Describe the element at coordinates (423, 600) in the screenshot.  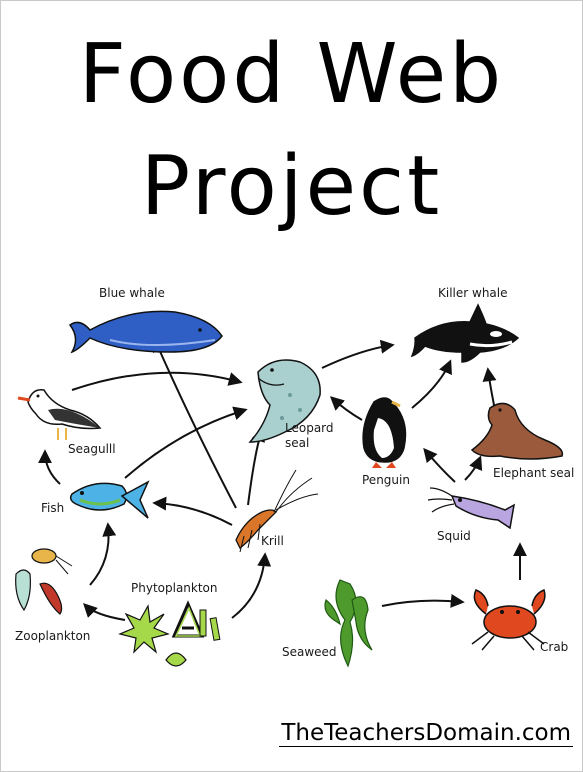
I see `arrow-seaweed-to-crab` at that location.